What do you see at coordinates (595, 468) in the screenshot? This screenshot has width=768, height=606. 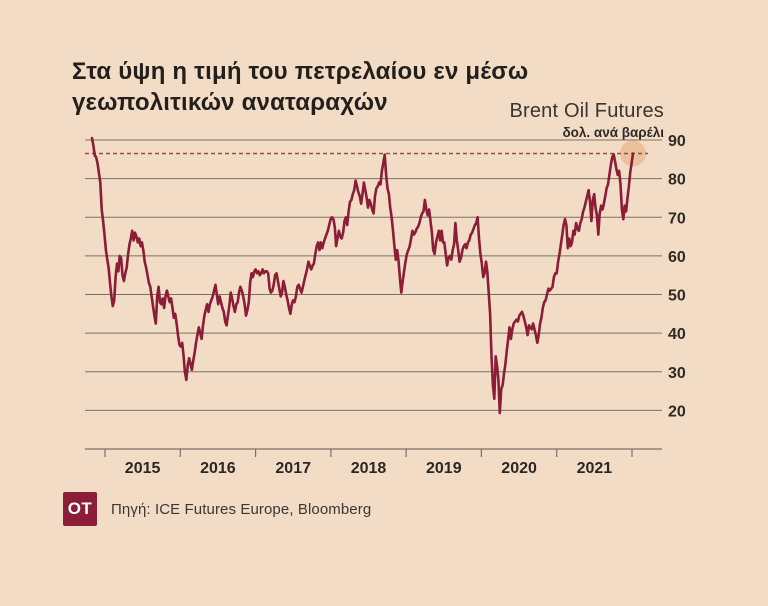 I see `x-axis-label: 2021` at bounding box center [595, 468].